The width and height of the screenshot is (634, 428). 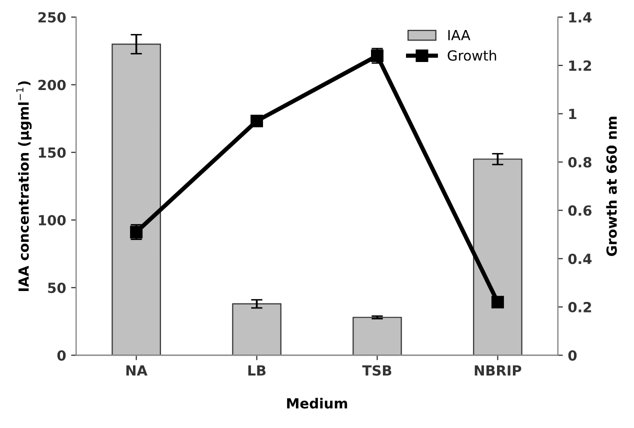 I want to click on y-tick-label: 50, so click(x=57, y=288).